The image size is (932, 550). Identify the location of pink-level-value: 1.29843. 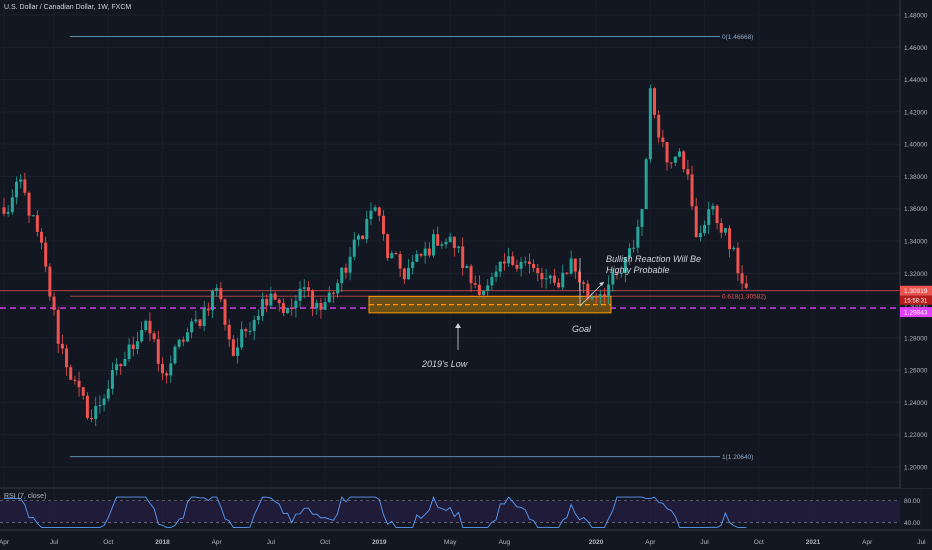
(916, 313).